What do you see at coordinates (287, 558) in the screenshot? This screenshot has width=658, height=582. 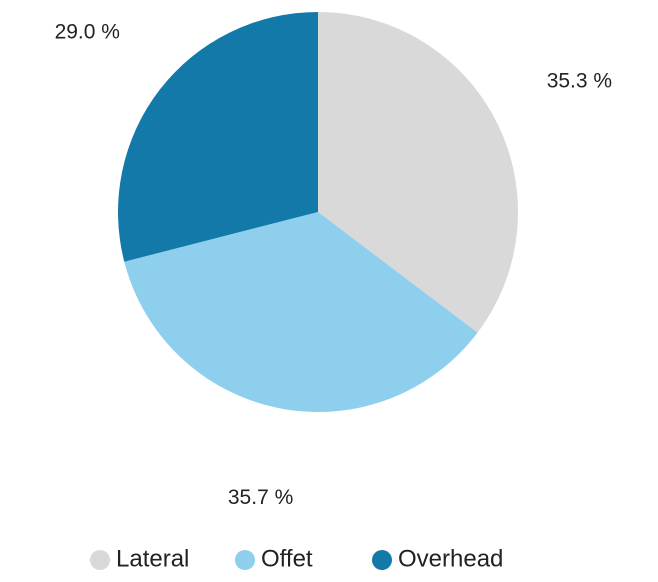 I see `legend-label: Offet` at bounding box center [287, 558].